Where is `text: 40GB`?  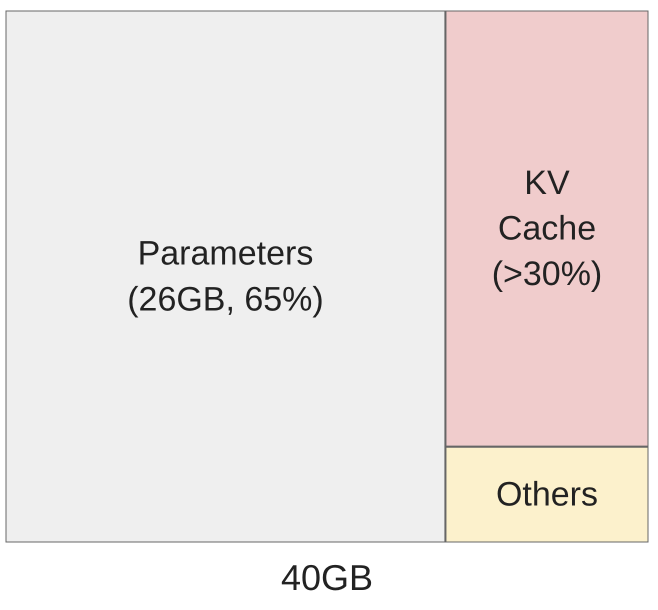
text: 40GB is located at coordinates (327, 577).